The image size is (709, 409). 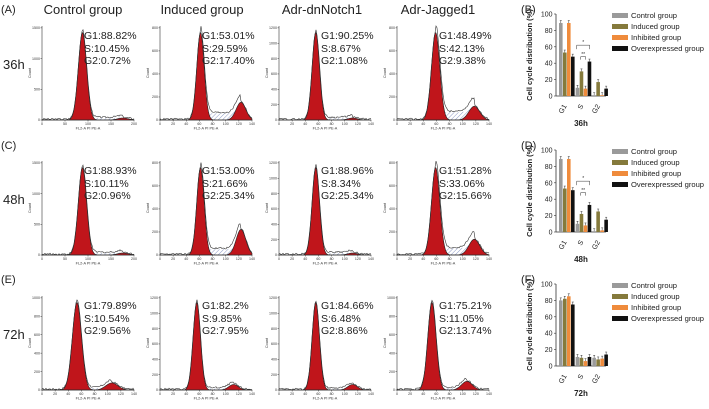 I want to click on row-label-48h: 48h, so click(x=14, y=199).